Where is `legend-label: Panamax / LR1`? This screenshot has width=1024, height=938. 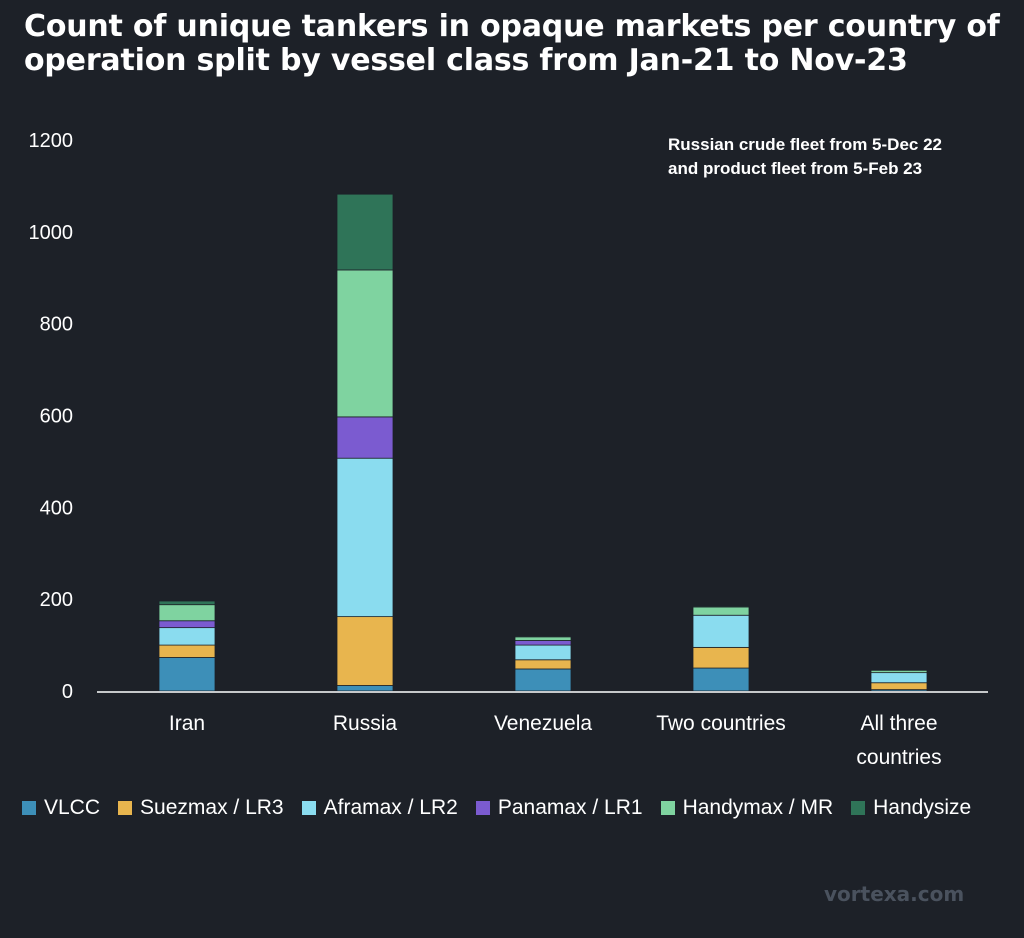 legend-label: Panamax / LR1 is located at coordinates (570, 807).